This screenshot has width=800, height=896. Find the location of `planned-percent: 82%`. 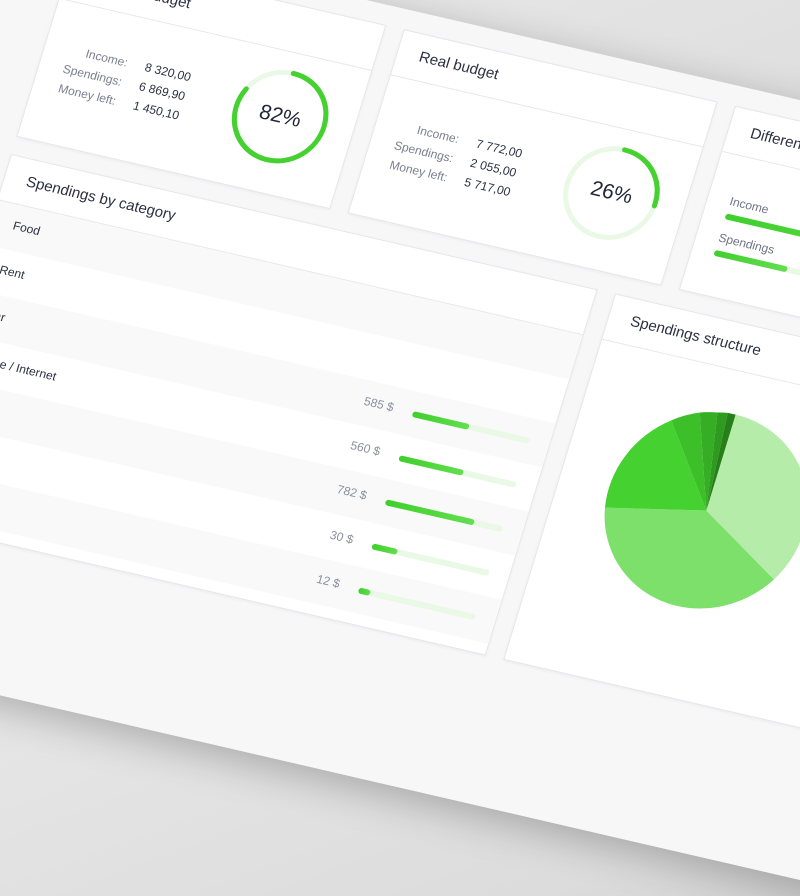

planned-percent: 82% is located at coordinates (280, 116).